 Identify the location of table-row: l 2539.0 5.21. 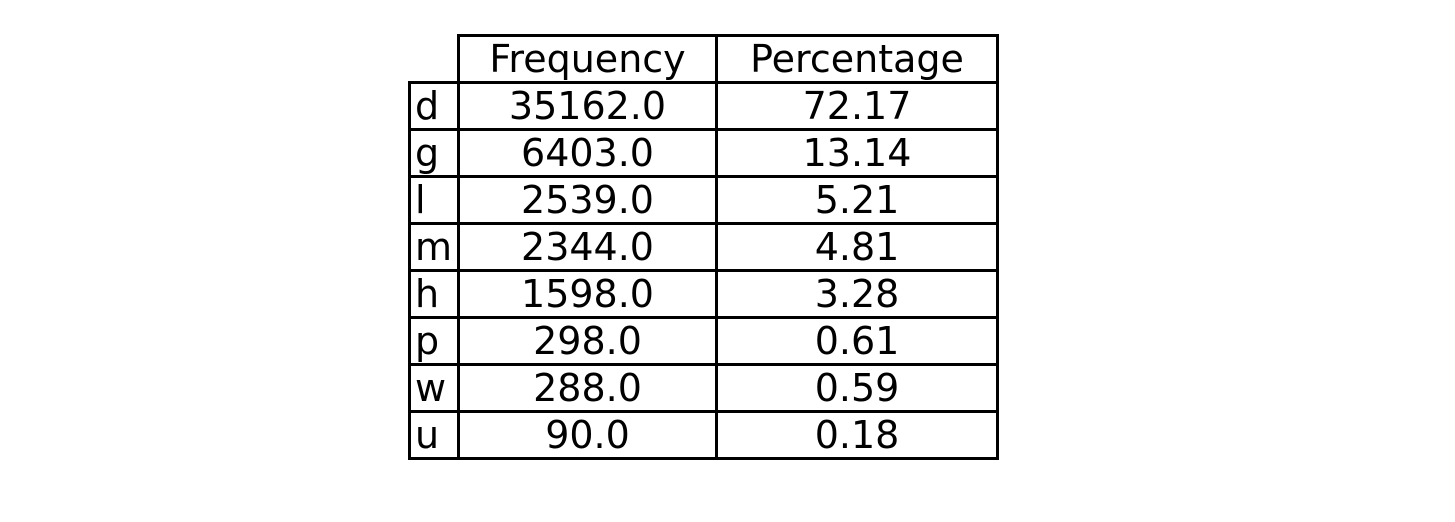
(703, 200).